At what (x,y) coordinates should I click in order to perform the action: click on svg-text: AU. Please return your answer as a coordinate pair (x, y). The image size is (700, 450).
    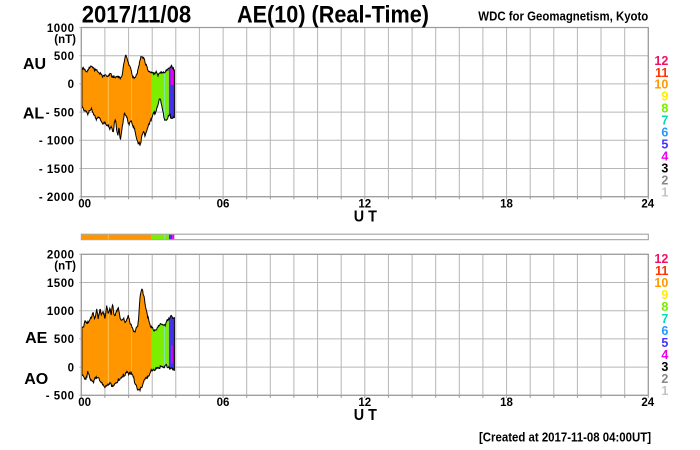
    Looking at the image, I should click on (34, 64).